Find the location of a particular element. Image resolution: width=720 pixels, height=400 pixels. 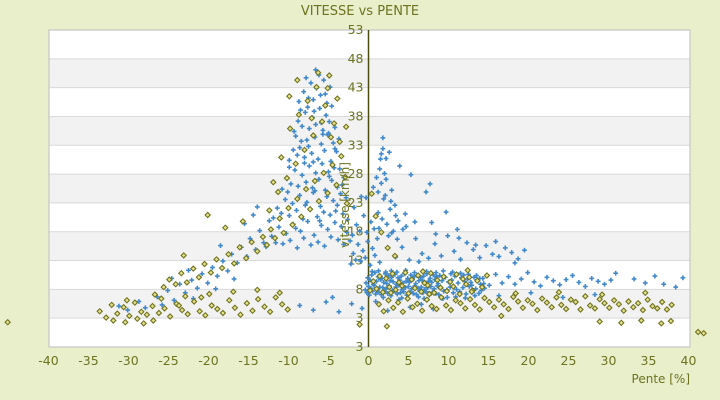

y-axis-title: vitesse [km/h] is located at coordinates (345, 205).